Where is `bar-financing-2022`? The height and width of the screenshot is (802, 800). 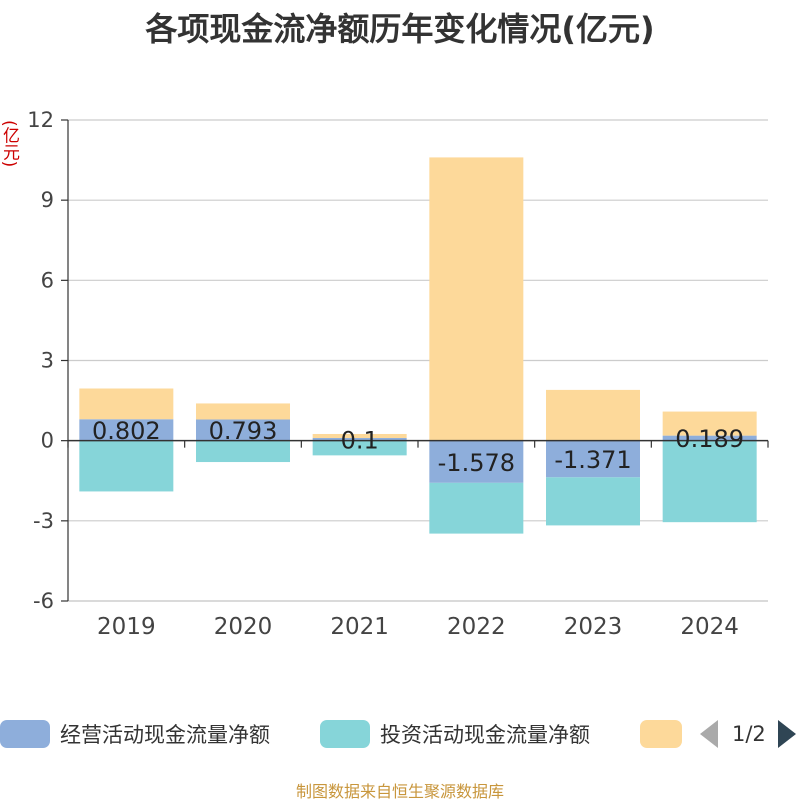 bar-financing-2022 is located at coordinates (476, 299).